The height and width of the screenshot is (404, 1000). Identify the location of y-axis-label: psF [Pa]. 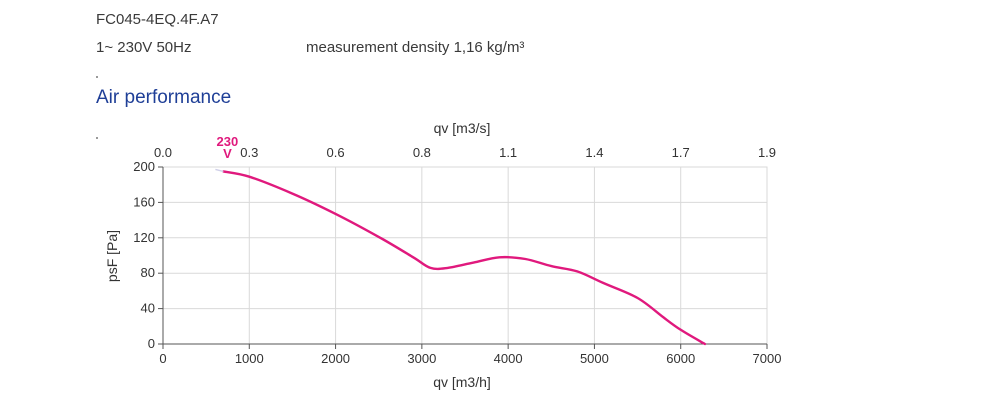
(112, 256).